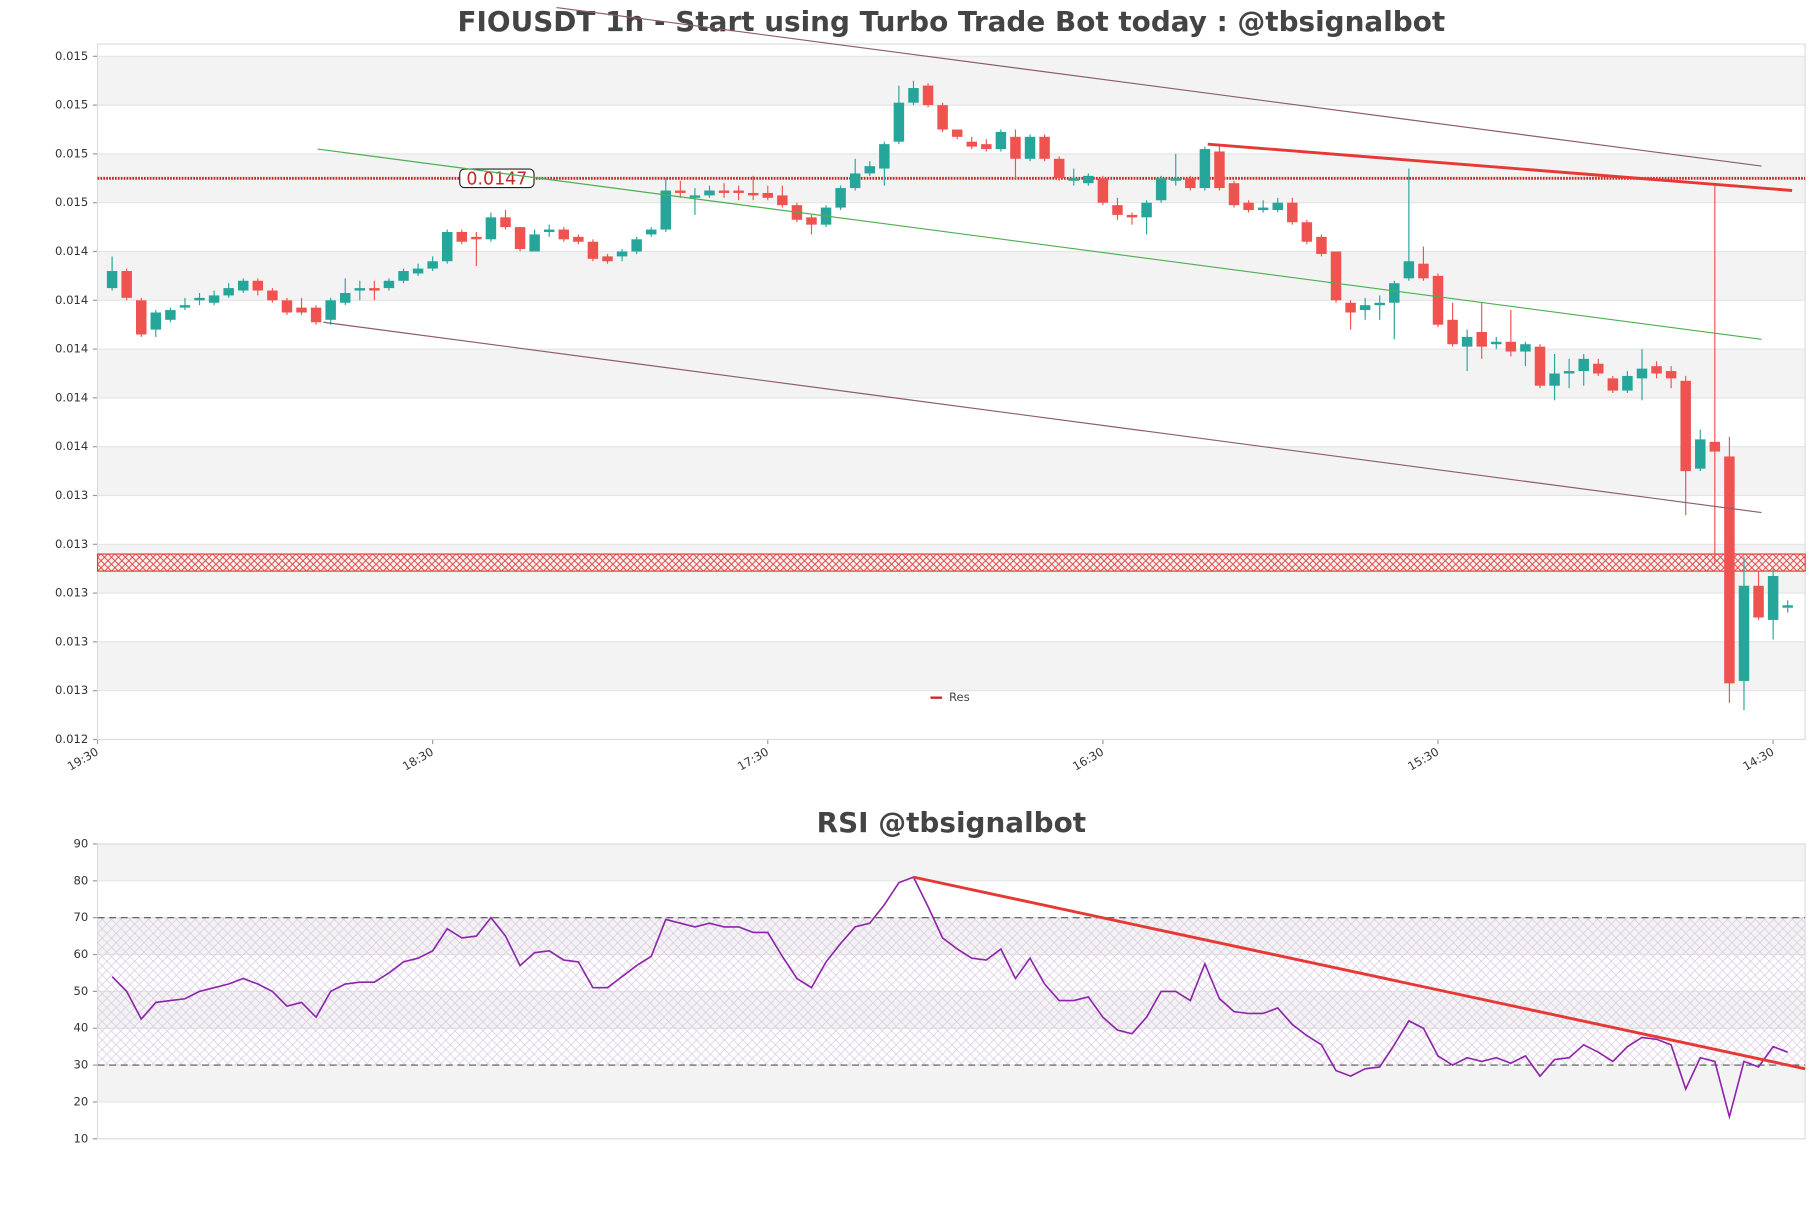 This screenshot has width=1811, height=1208. What do you see at coordinates (80, 991) in the screenshot?
I see `y-tick-label: 50` at bounding box center [80, 991].